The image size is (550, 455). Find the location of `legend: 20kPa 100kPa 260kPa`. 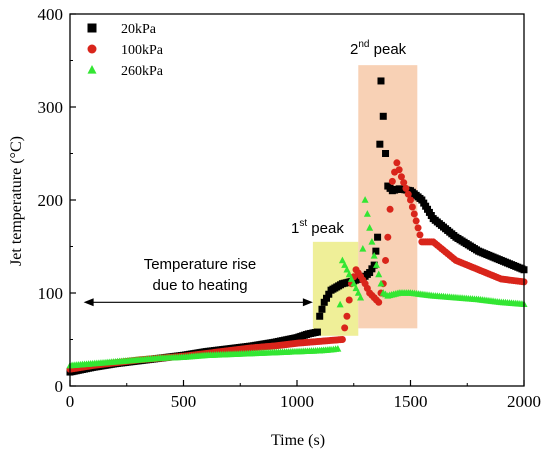

legend: 20kPa 100kPa 260kPa is located at coordinates (125, 50).